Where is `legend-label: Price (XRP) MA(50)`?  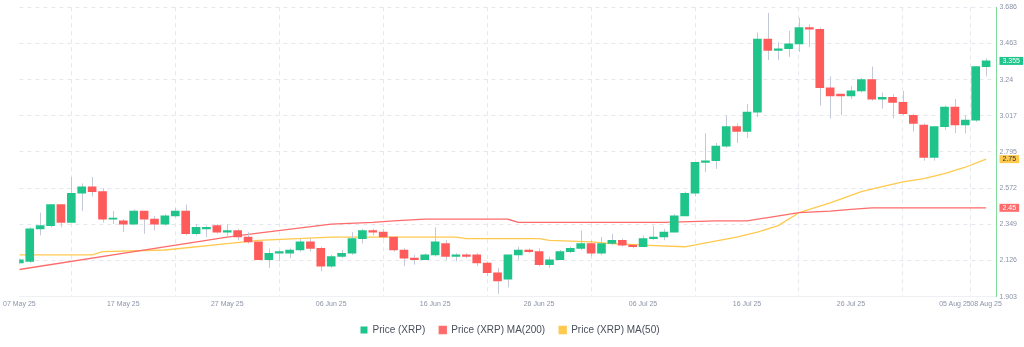
legend-label: Price (XRP) MA(50) is located at coordinates (615, 329).